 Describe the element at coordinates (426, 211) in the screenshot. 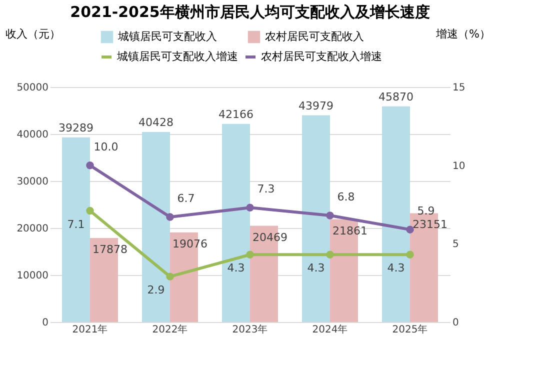

I see `data-label: 5.9` at that location.